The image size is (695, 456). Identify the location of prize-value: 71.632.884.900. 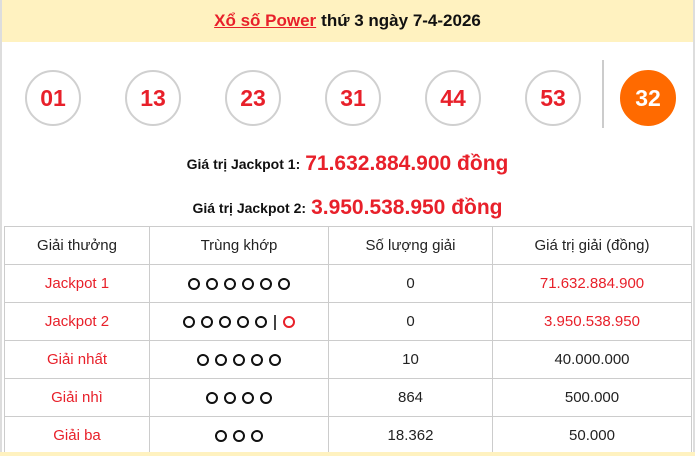
(592, 283).